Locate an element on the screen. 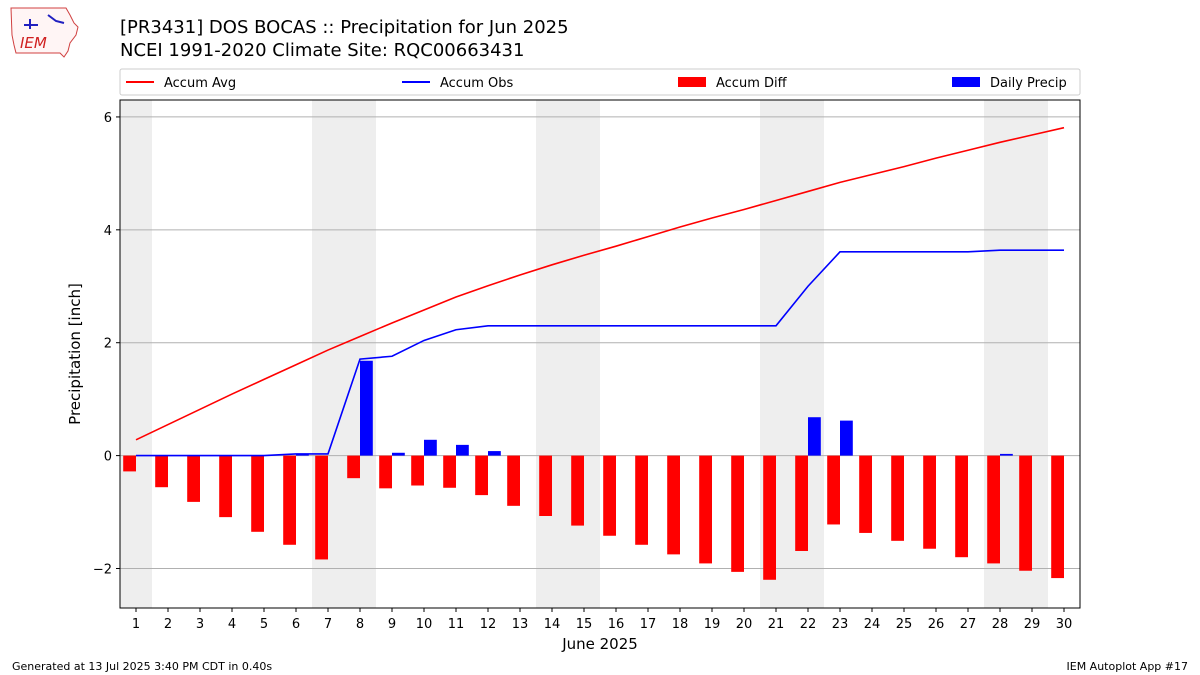  legend-frame is located at coordinates (600, 82).